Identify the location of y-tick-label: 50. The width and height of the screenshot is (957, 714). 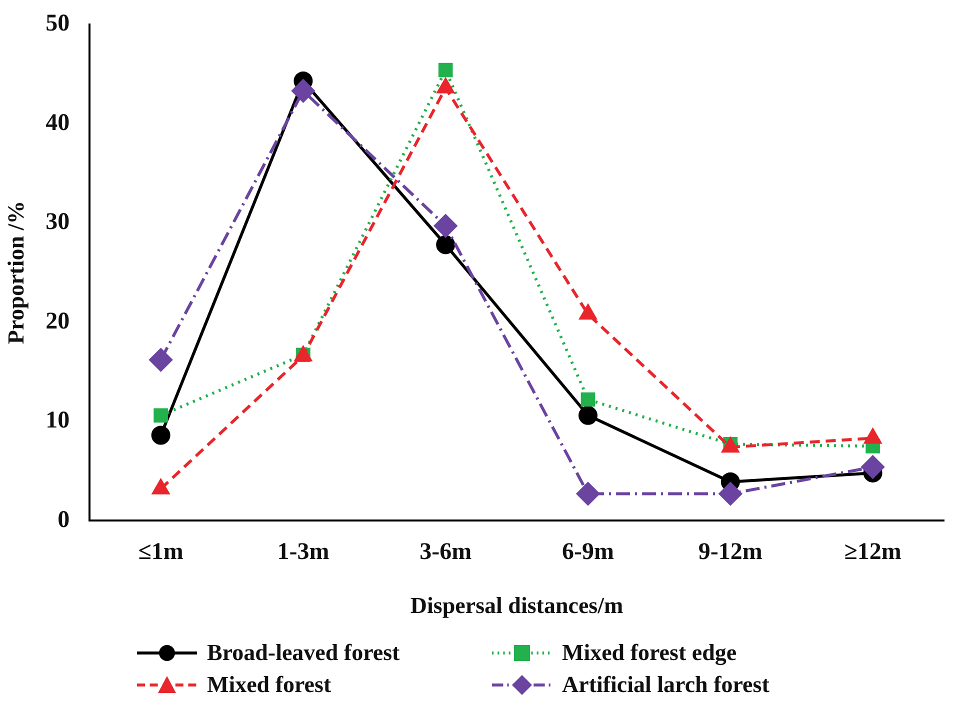
(58, 23).